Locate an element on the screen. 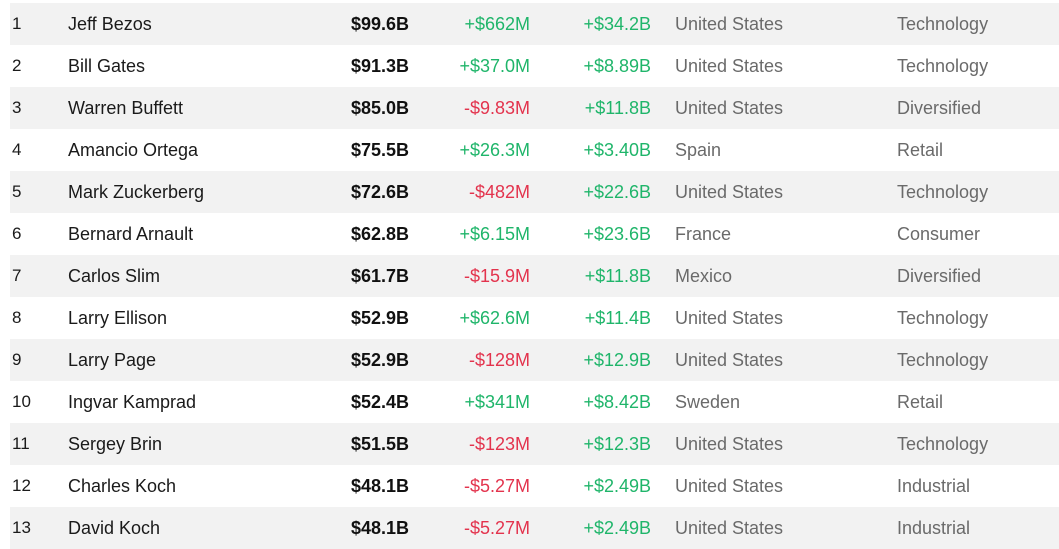 The width and height of the screenshot is (1059, 549). net-worth-cell: $99.6B is located at coordinates (379, 24).